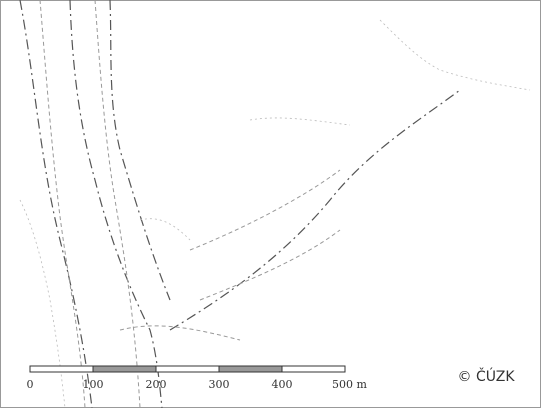 The width and height of the screenshot is (541, 408). What do you see at coordinates (93, 384) in the screenshot?
I see `scale-label: 100` at bounding box center [93, 384].